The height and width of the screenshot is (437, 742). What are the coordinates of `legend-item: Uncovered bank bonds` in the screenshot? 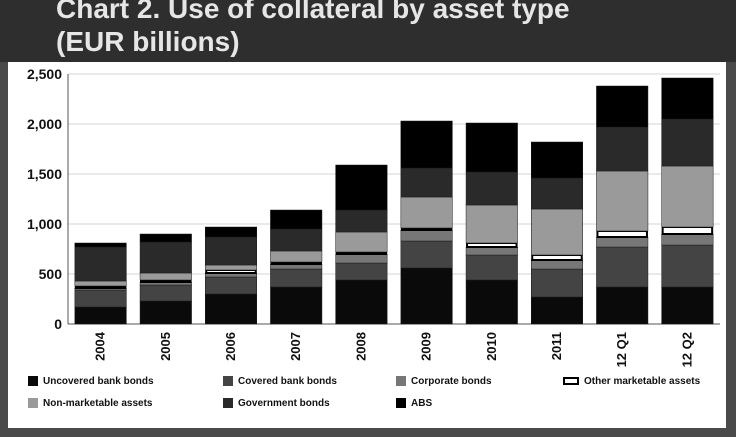 It's located at (91, 381).